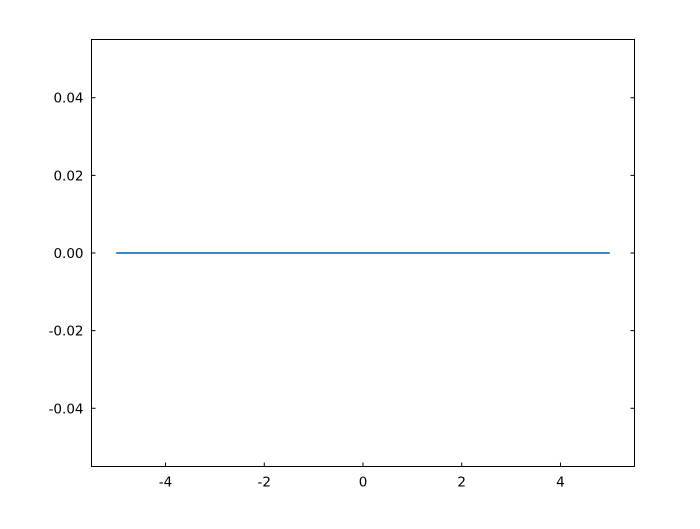 The height and width of the screenshot is (529, 700). What do you see at coordinates (165, 483) in the screenshot?
I see `x-tick-label: -4` at bounding box center [165, 483].